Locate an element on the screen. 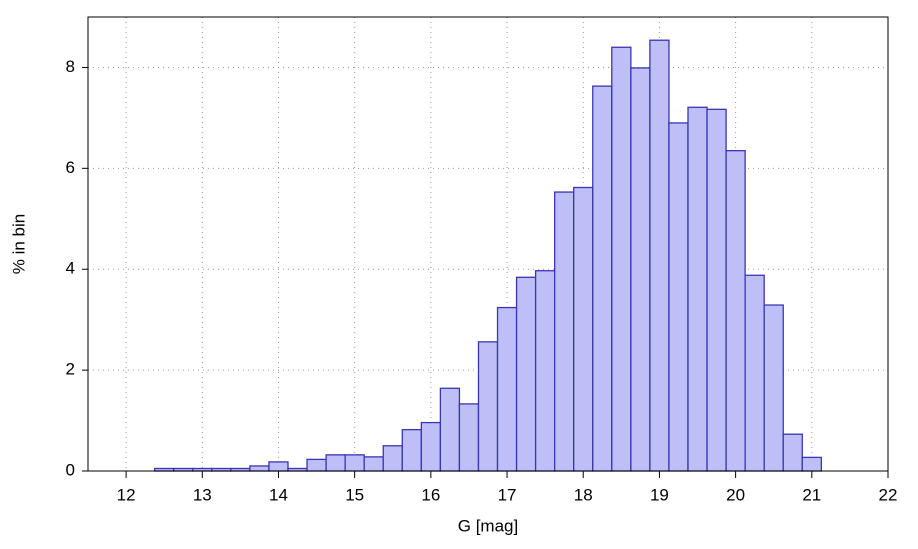 The image size is (918, 549). x-axis-label: G [mag] is located at coordinates (488, 525).